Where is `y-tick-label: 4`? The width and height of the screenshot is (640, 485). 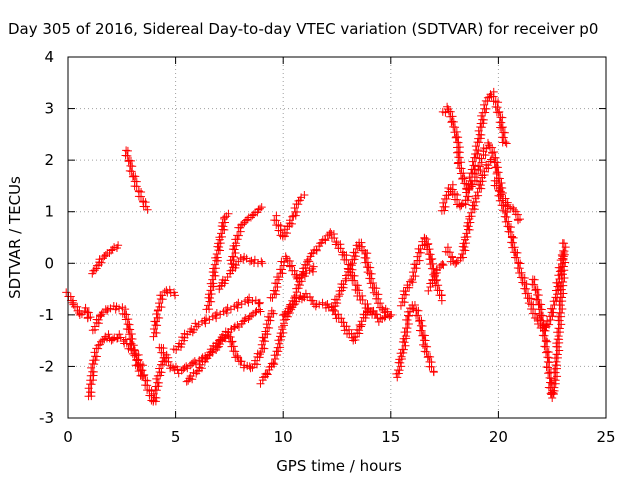 y-tick-label: 4 is located at coordinates (49, 57).